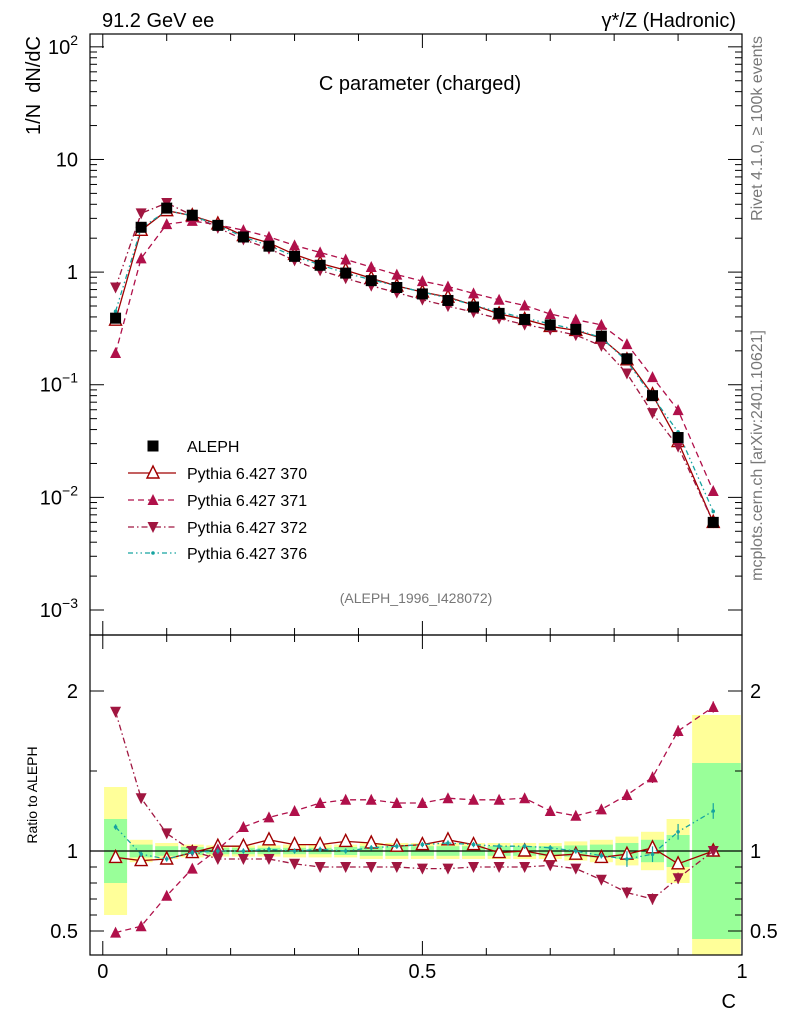 The height and width of the screenshot is (1024, 786). I want to click on x-axis-label: C, so click(729, 1002).